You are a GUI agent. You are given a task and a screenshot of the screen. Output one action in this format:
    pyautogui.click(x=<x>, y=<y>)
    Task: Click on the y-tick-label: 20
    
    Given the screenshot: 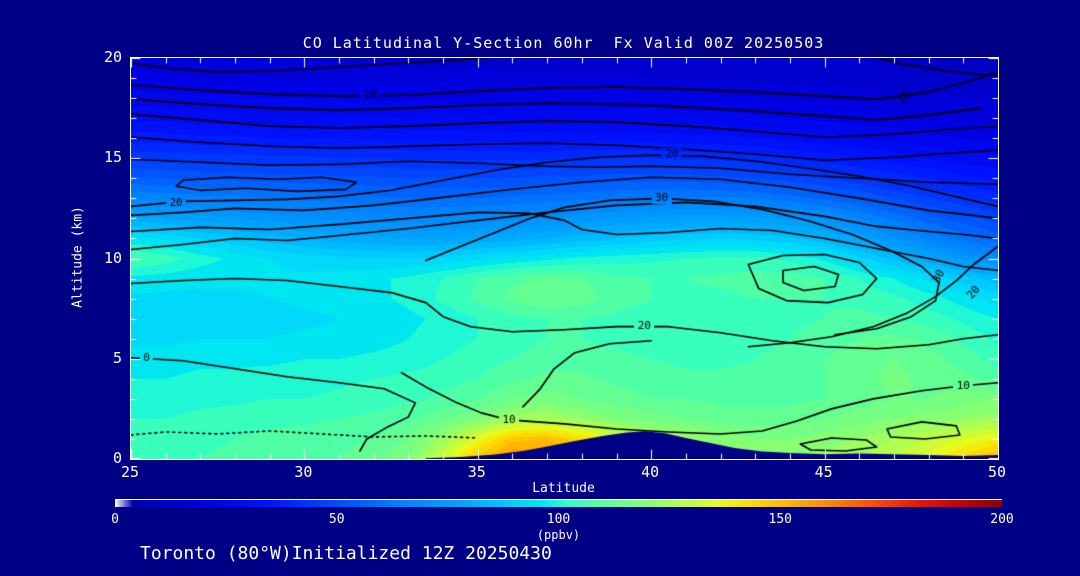 What is the action you would take?
    pyautogui.click(x=112, y=57)
    